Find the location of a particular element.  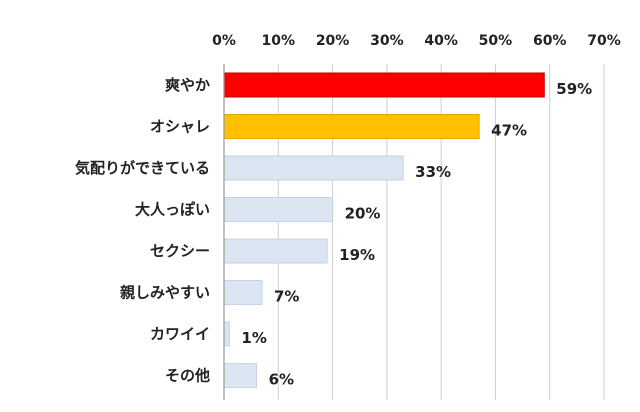

data-label: 20% is located at coordinates (363, 214).